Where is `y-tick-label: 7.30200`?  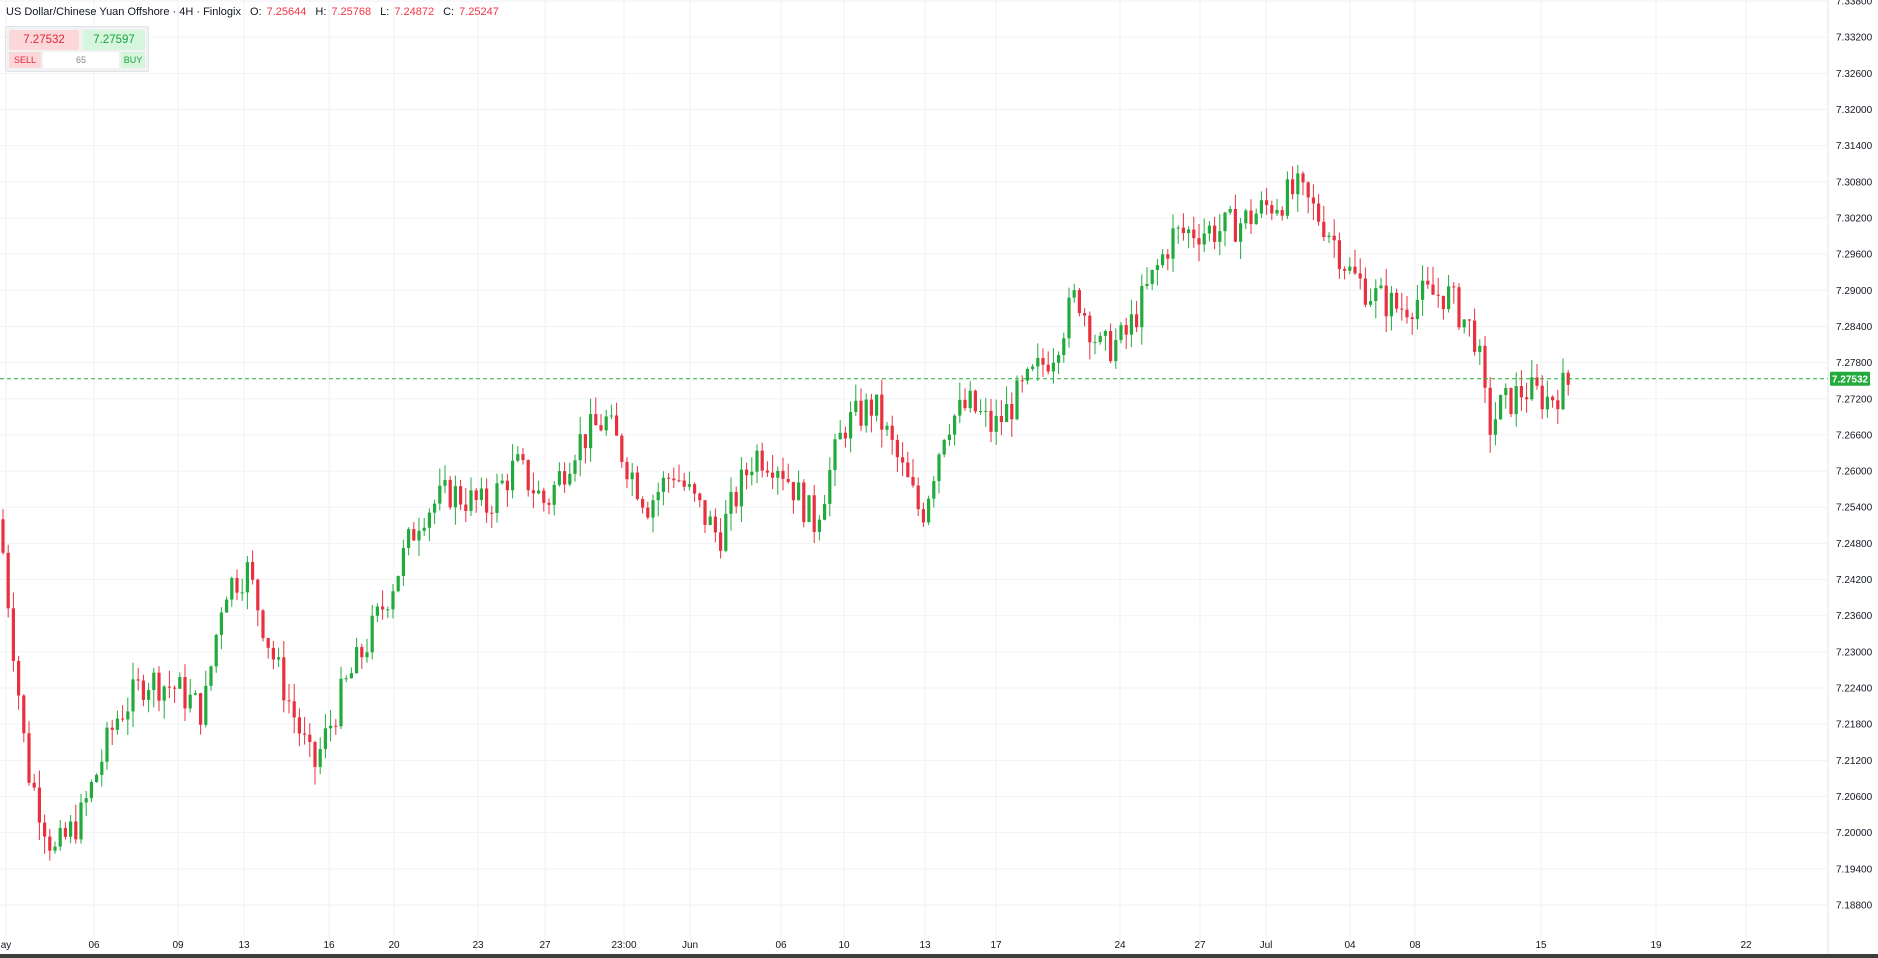
y-tick-label: 7.30200 is located at coordinates (1854, 218).